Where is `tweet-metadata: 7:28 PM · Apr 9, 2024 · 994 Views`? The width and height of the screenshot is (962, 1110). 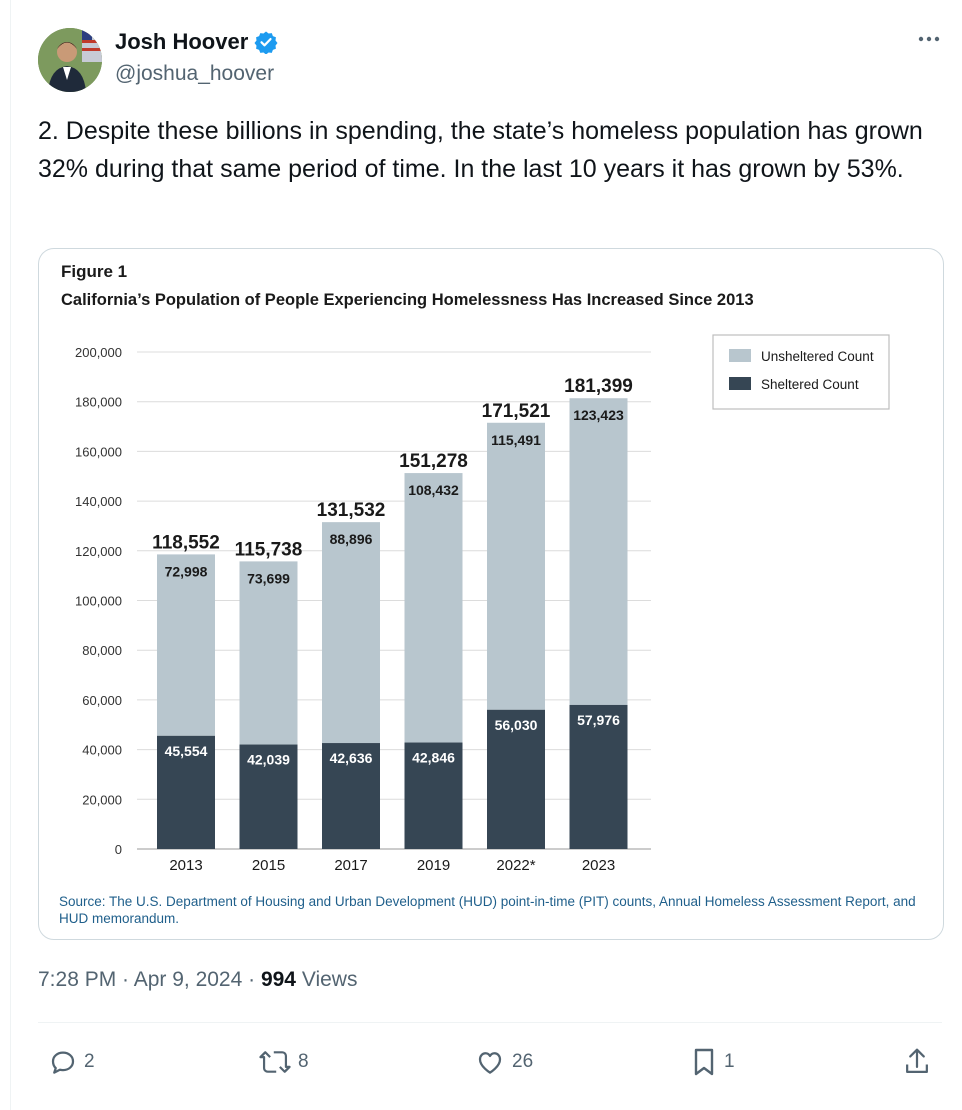 tweet-metadata: 7:28 PM · Apr 9, 2024 · 994 Views is located at coordinates (197, 980).